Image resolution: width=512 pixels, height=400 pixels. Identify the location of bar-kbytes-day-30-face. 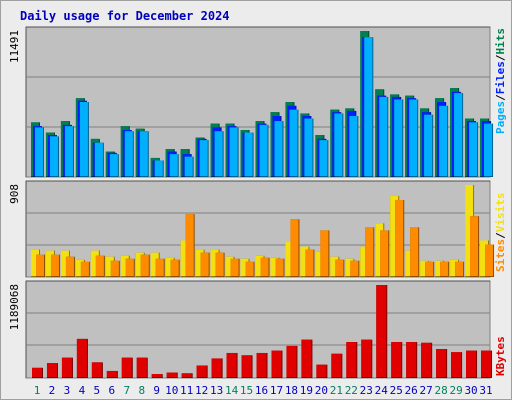
(471, 363).